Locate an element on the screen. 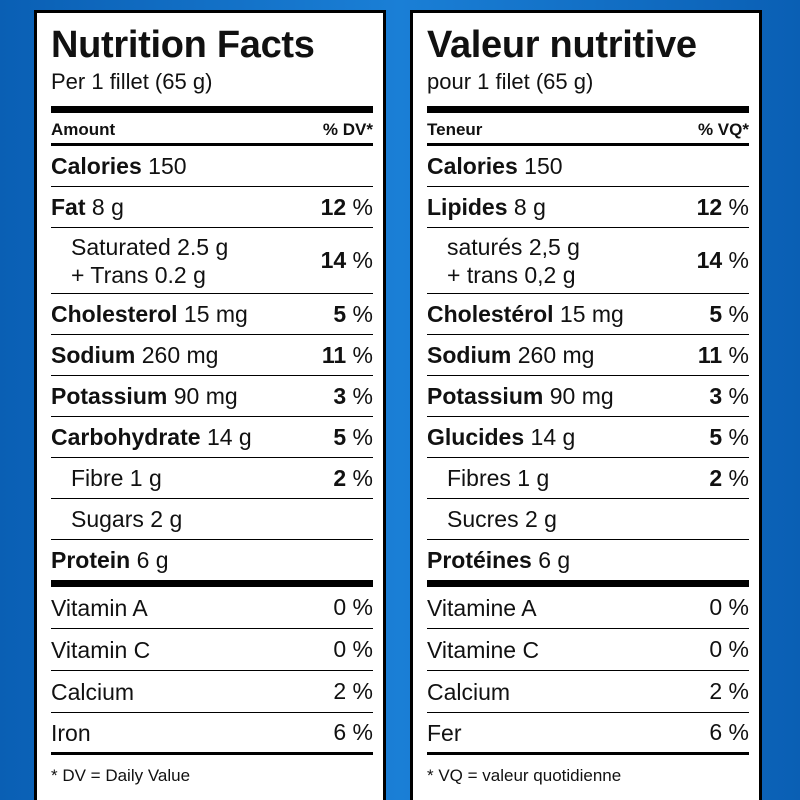 This screenshot has height=800, width=800. column-header: Teneur % VQ* is located at coordinates (588, 126).